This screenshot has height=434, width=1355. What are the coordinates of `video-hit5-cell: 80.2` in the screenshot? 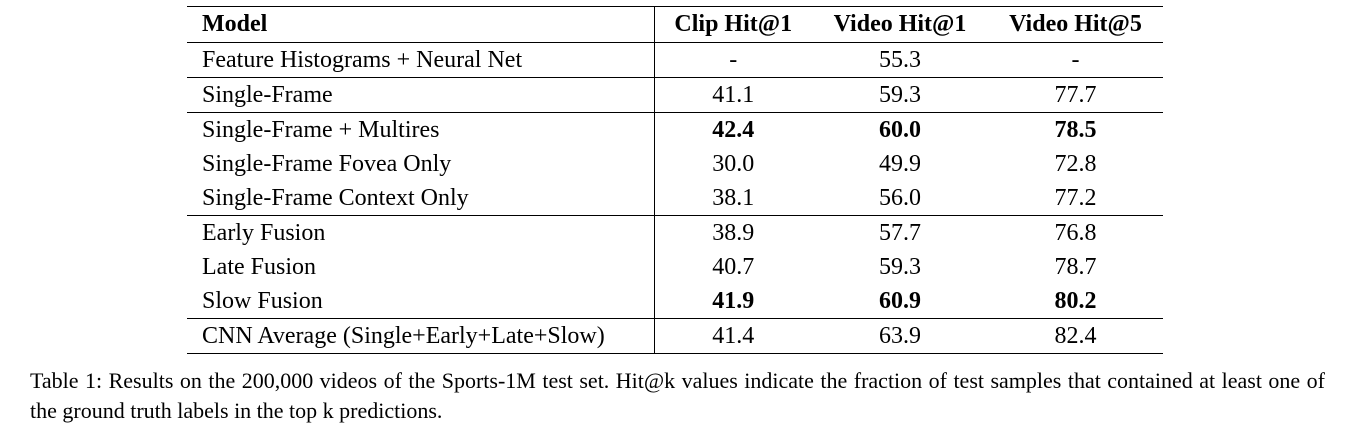 It's located at (1075, 301).